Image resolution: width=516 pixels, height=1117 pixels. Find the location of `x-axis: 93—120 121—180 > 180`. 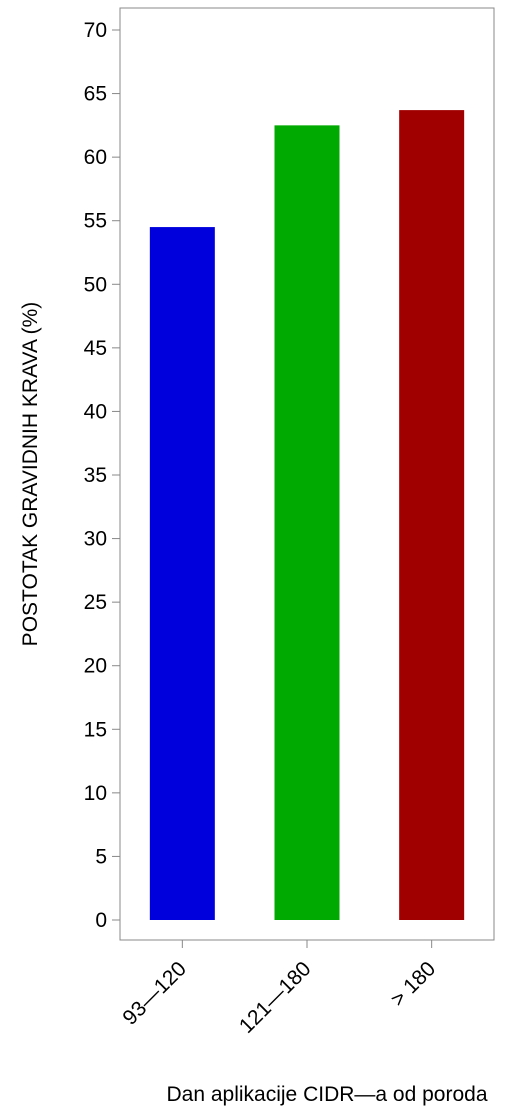

x-axis: 93—120 121—180 > 180 is located at coordinates (279, 989).